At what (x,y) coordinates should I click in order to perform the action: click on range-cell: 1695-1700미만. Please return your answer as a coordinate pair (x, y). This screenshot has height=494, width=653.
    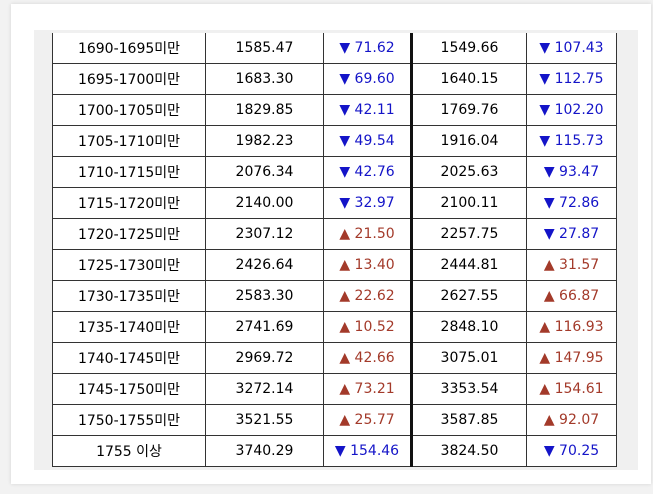
    Looking at the image, I should click on (129, 79).